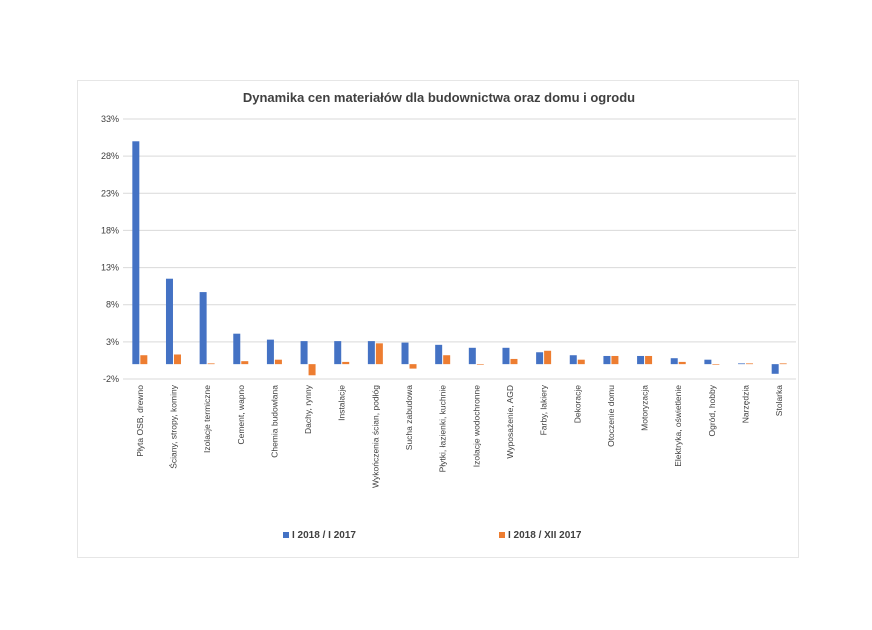 This screenshot has width=872, height=630. What do you see at coordinates (375, 436) in the screenshot?
I see `x-tick-label: Wykończenia ścian, podłóg` at bounding box center [375, 436].